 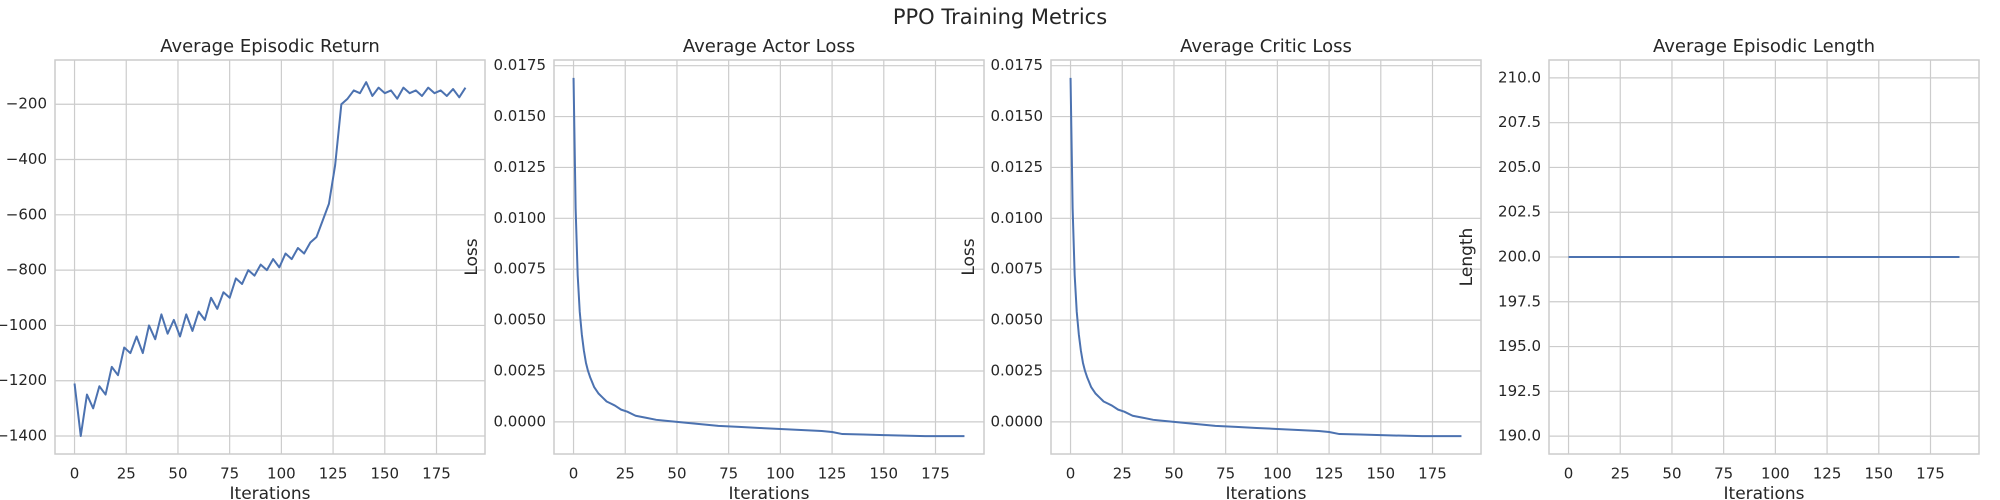 What do you see at coordinates (23, 436) in the screenshot?
I see `y-tick-label: −1400` at bounding box center [23, 436].